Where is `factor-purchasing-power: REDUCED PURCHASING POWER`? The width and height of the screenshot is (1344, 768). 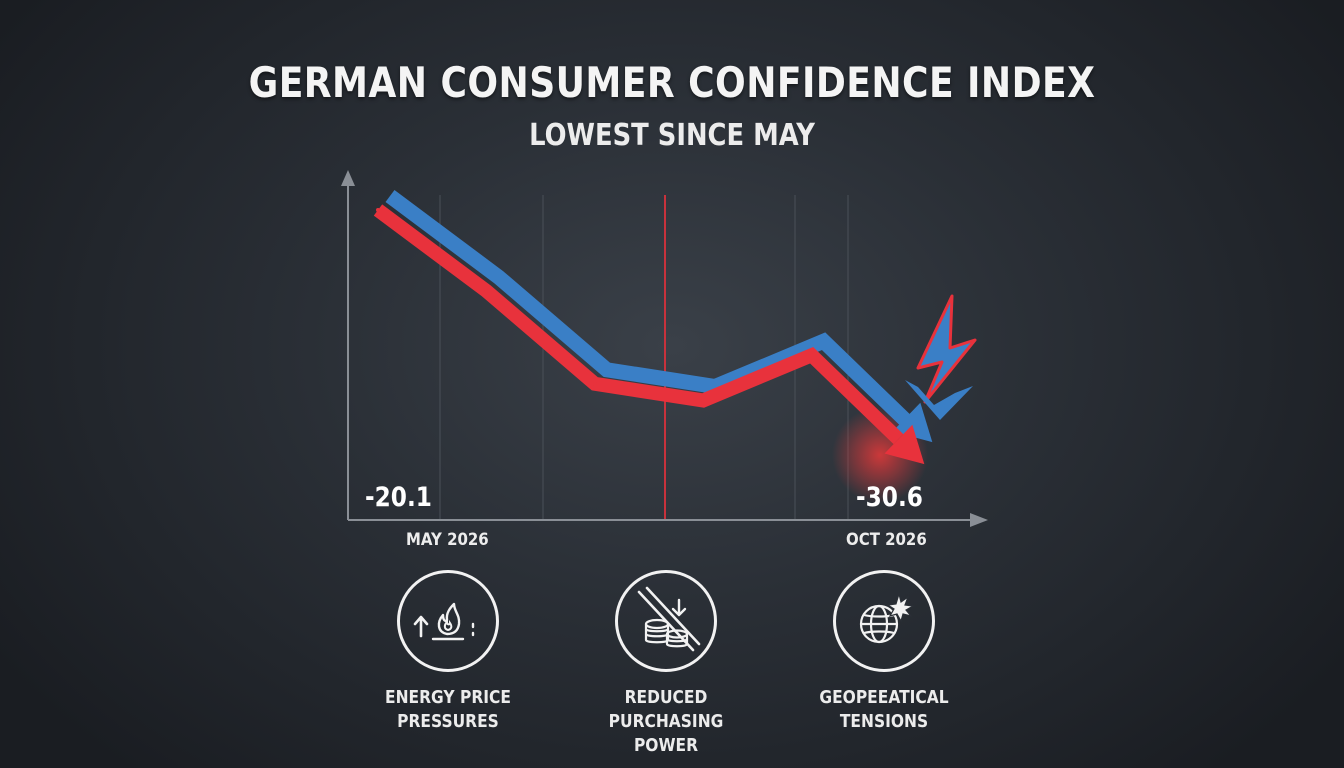 factor-purchasing-power: REDUCED PURCHASING POWER is located at coordinates (666, 664).